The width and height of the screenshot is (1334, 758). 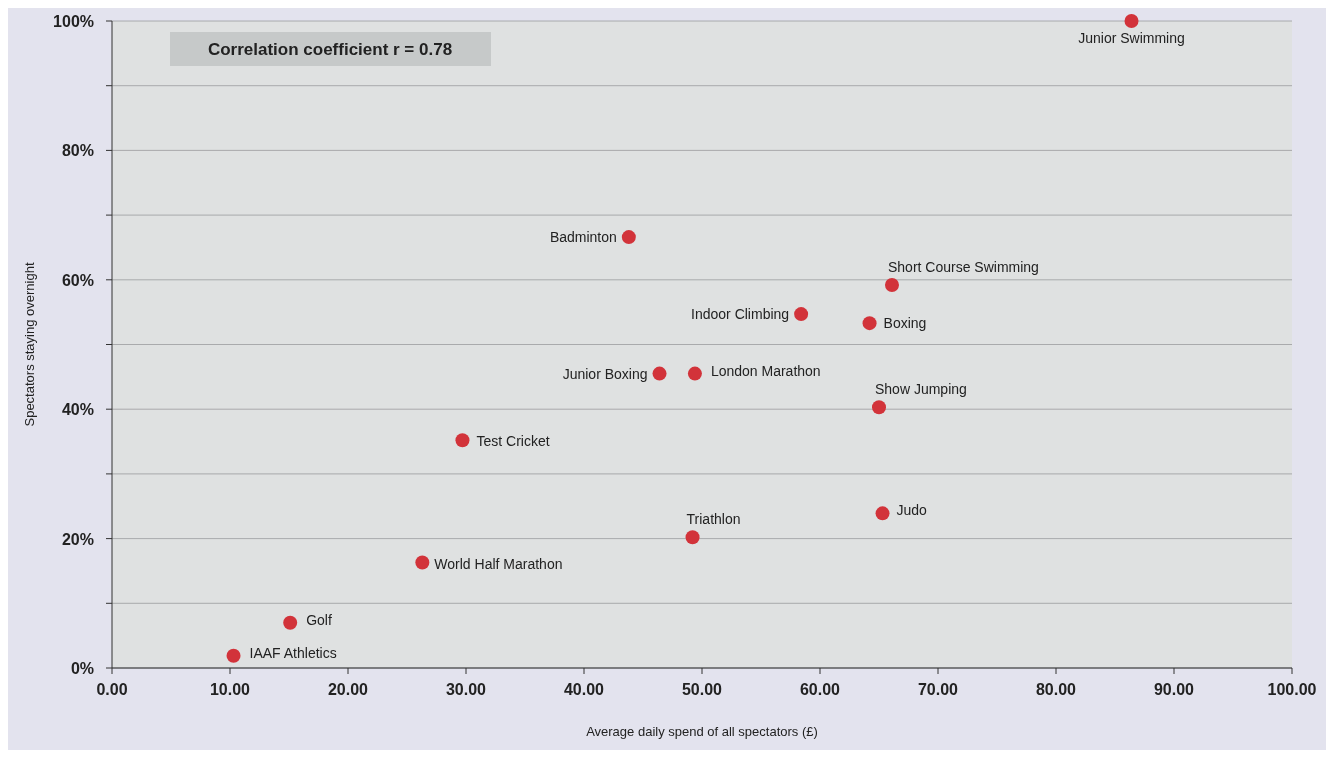 What do you see at coordinates (112, 689) in the screenshot?
I see `x-tick-label: 0.00` at bounding box center [112, 689].